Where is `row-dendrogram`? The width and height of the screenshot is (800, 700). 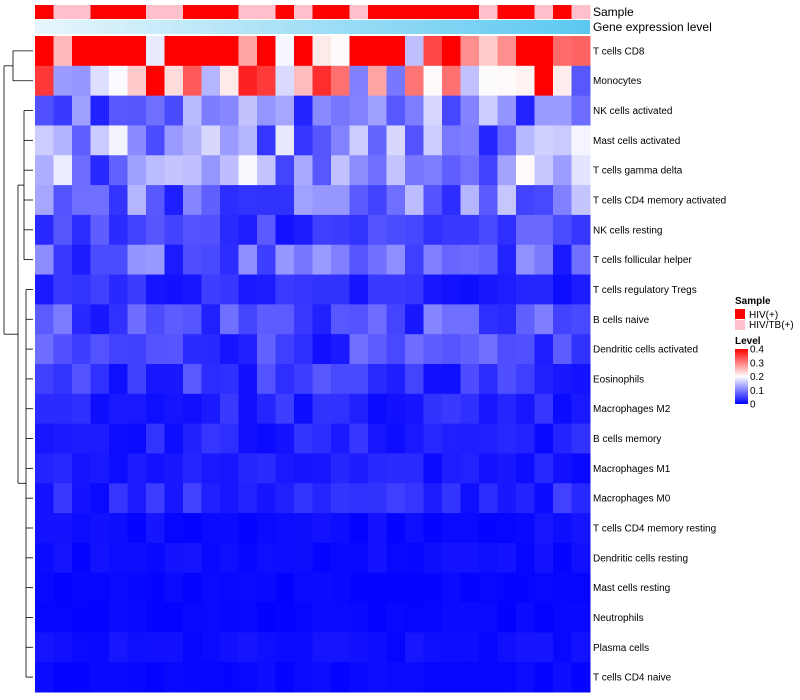 row-dendrogram is located at coordinates (18, 364).